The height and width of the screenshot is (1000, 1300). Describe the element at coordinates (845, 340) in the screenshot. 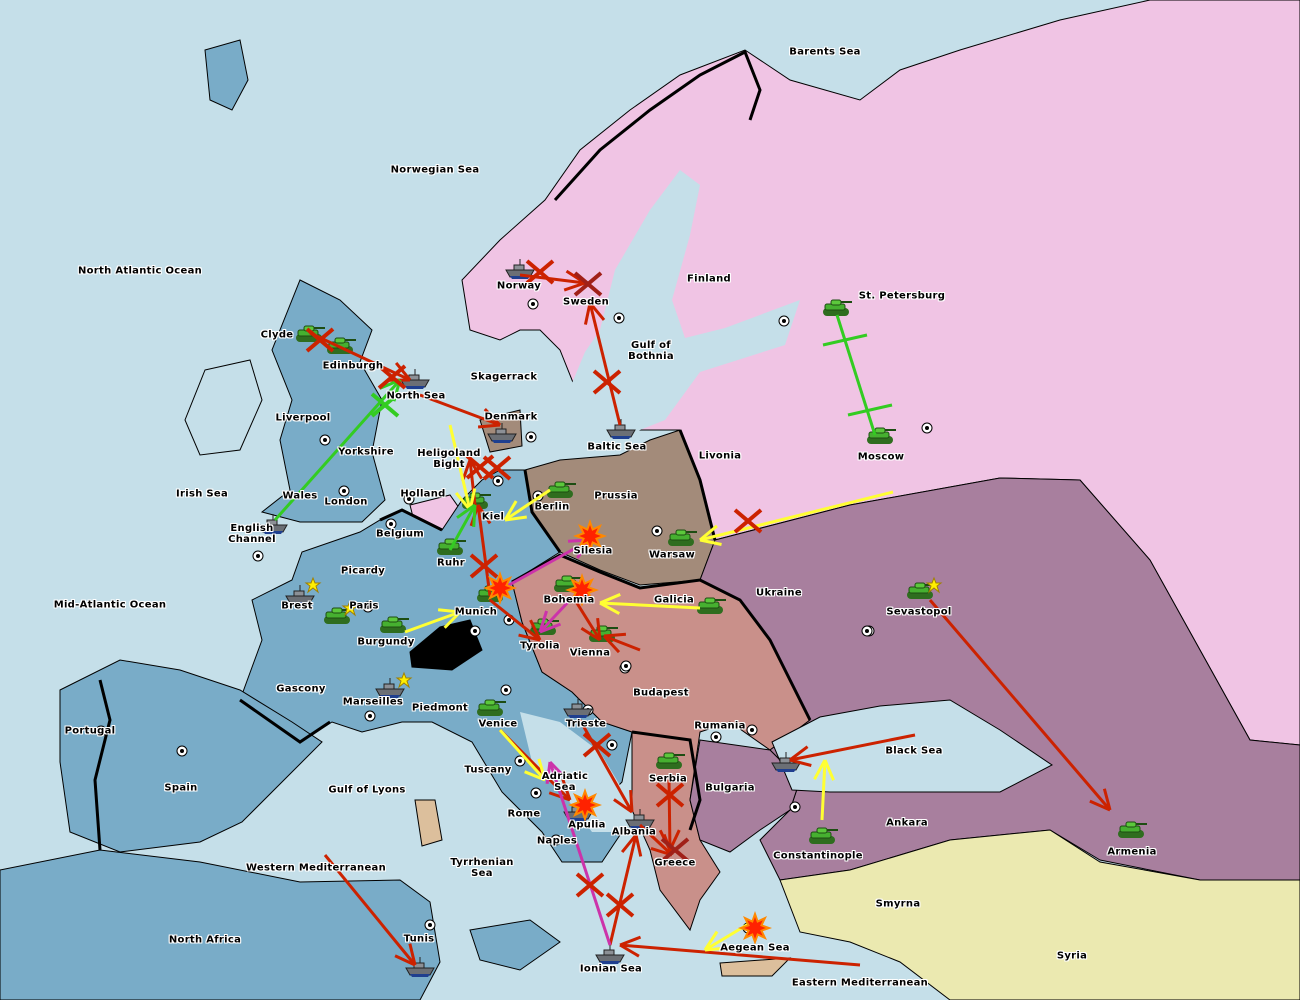

I see `support-bar` at that location.